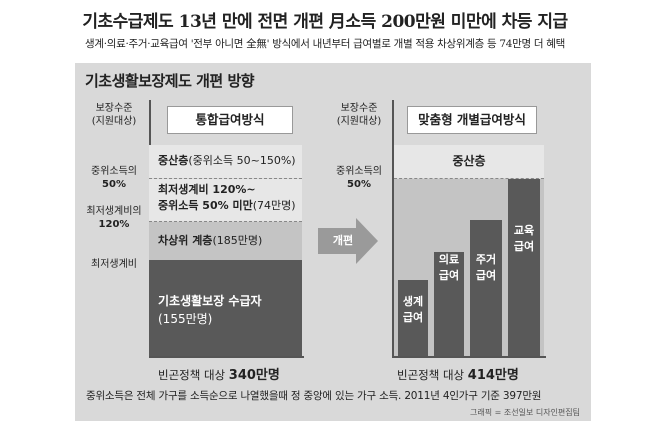 This screenshot has width=650, height=431. I want to click on left-segment-recipients-line2: (155만명), so click(185, 319).